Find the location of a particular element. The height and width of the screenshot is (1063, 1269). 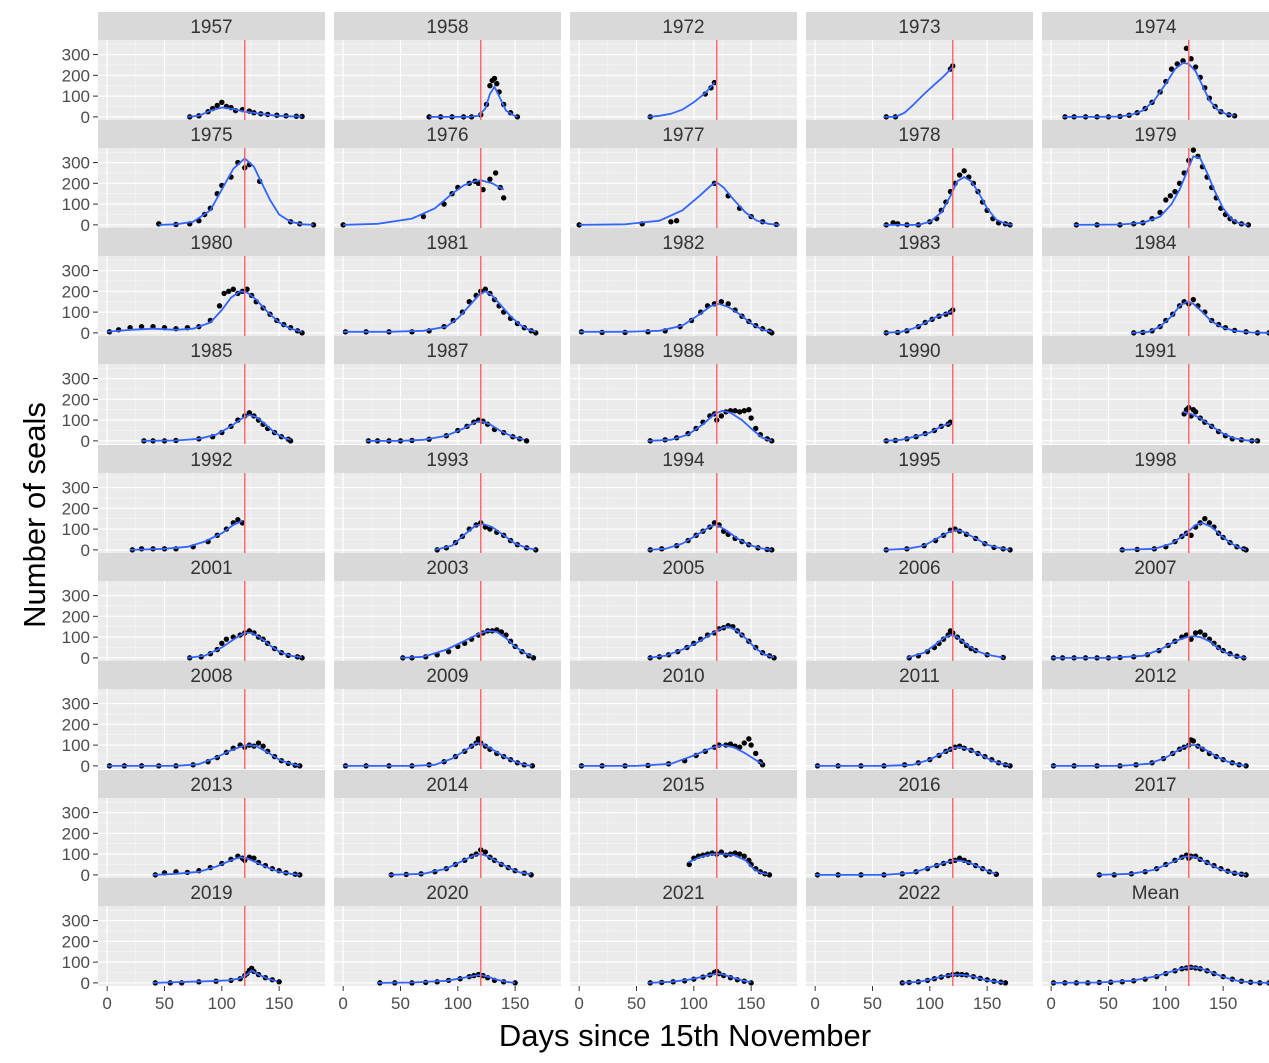

panel-strip-label: 1957 is located at coordinates (211, 27).